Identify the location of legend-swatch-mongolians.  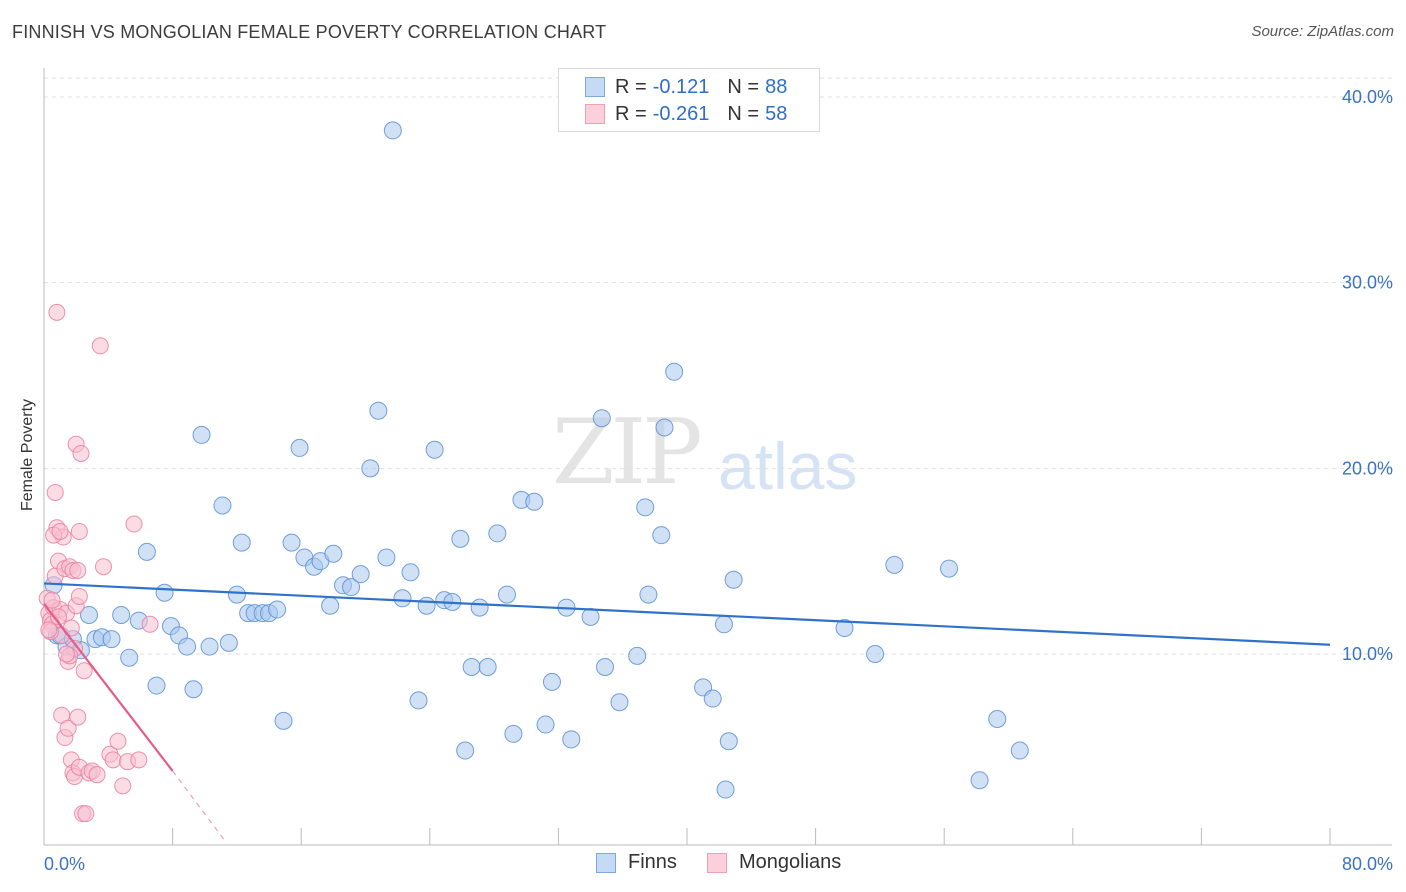
(595, 114).